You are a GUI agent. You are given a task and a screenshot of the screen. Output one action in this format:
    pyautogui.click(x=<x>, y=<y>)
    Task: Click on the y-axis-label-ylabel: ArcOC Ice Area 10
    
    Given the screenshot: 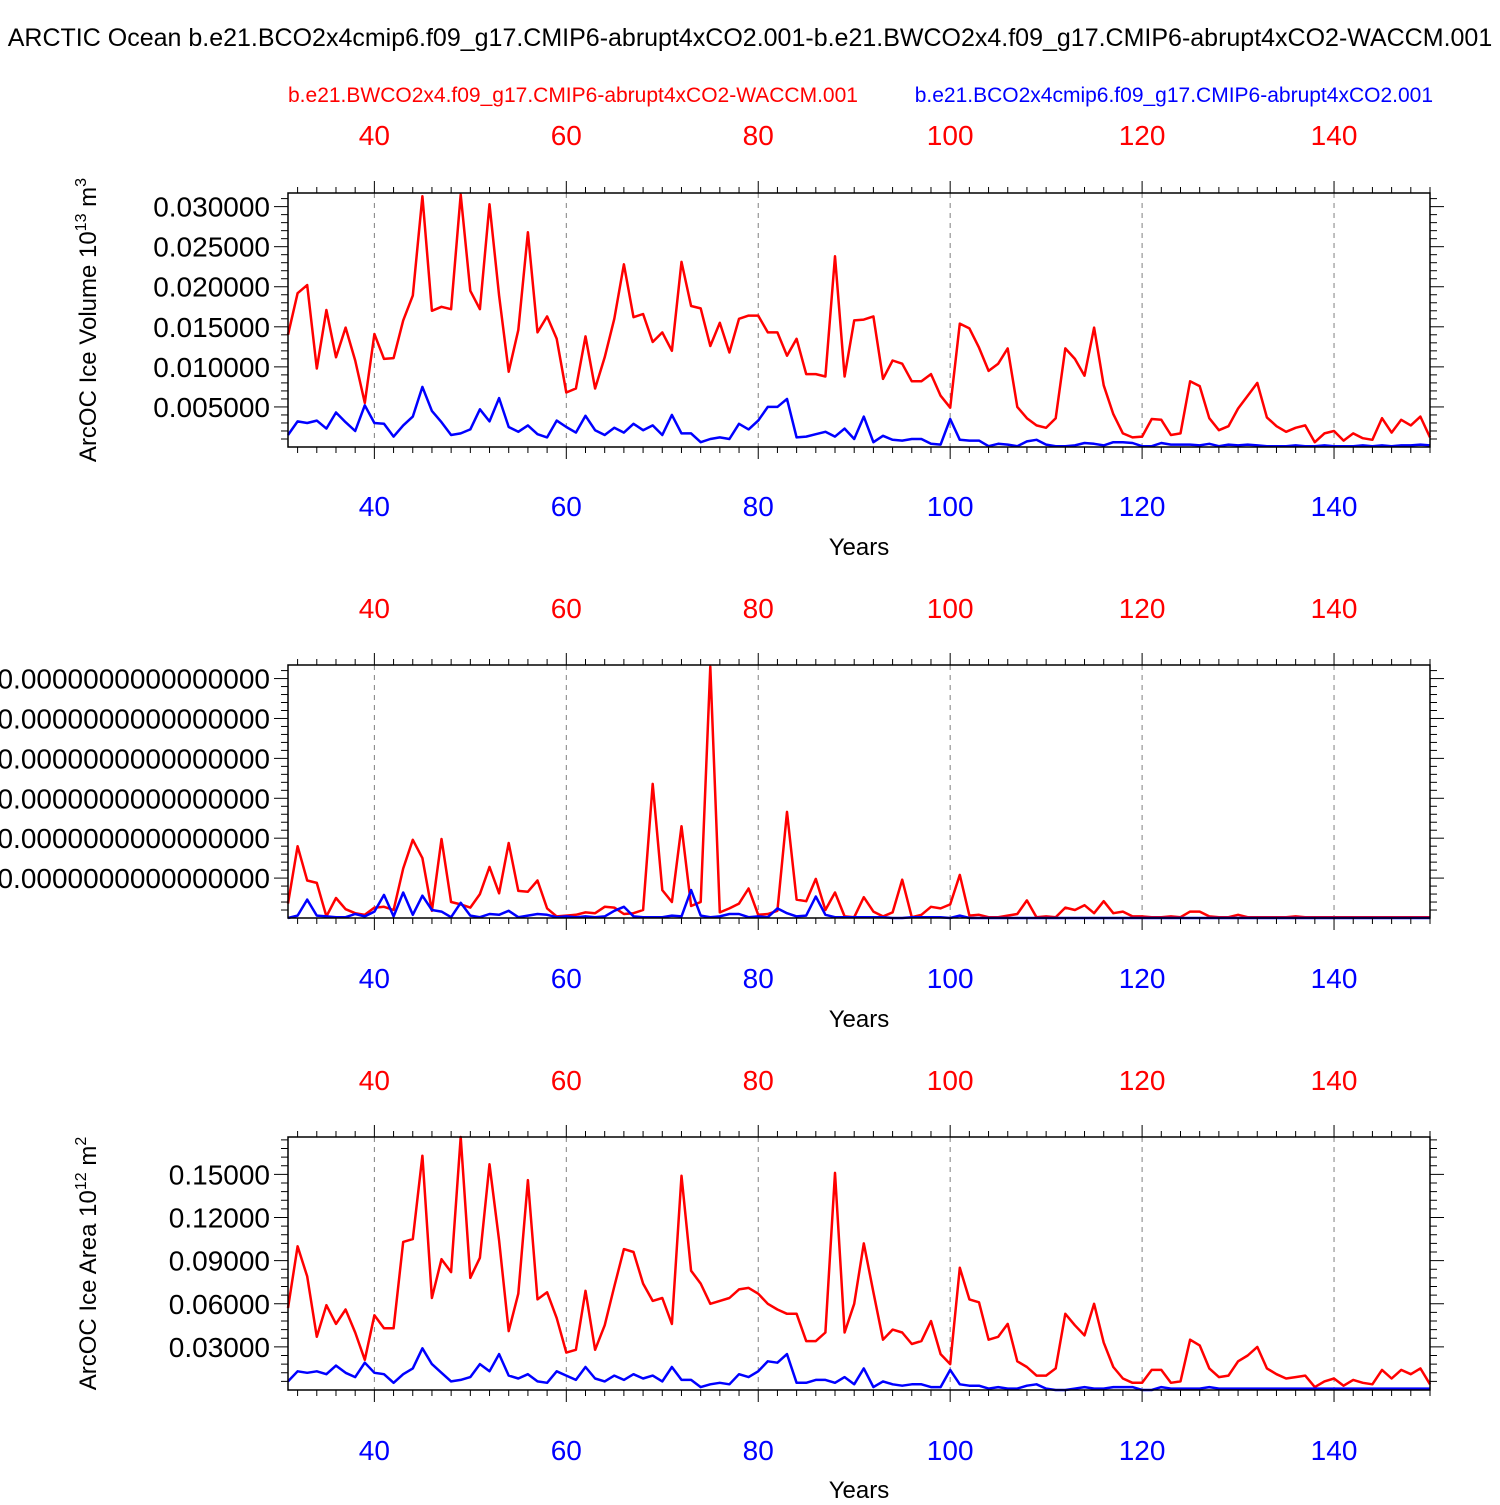 What is the action you would take?
    pyautogui.click(x=88, y=1290)
    